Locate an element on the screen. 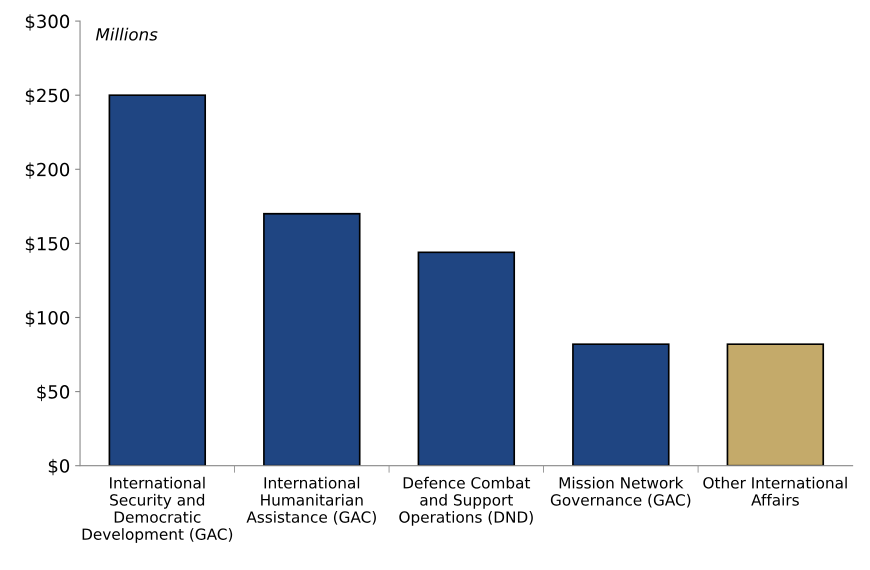 The image size is (870, 570). x-tick-label: International Security and Democratic Development (GAC) is located at coordinates (157, 509).